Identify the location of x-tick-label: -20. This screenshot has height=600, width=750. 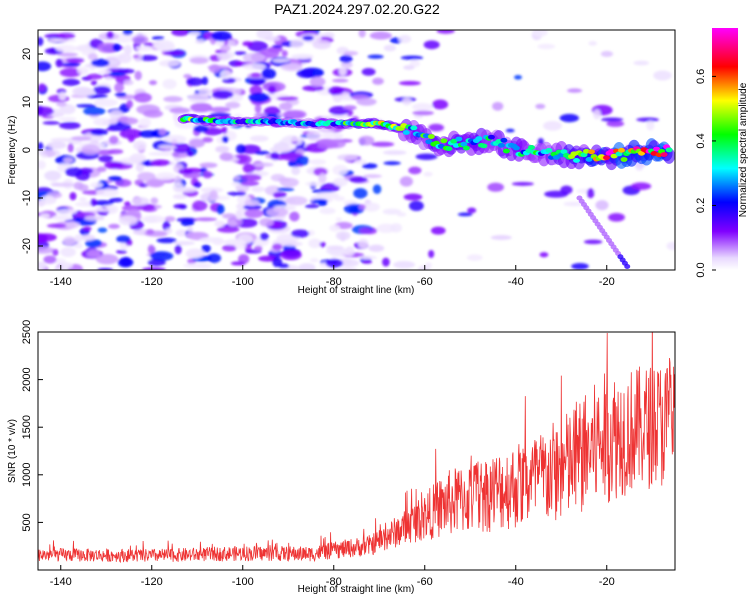
(607, 582).